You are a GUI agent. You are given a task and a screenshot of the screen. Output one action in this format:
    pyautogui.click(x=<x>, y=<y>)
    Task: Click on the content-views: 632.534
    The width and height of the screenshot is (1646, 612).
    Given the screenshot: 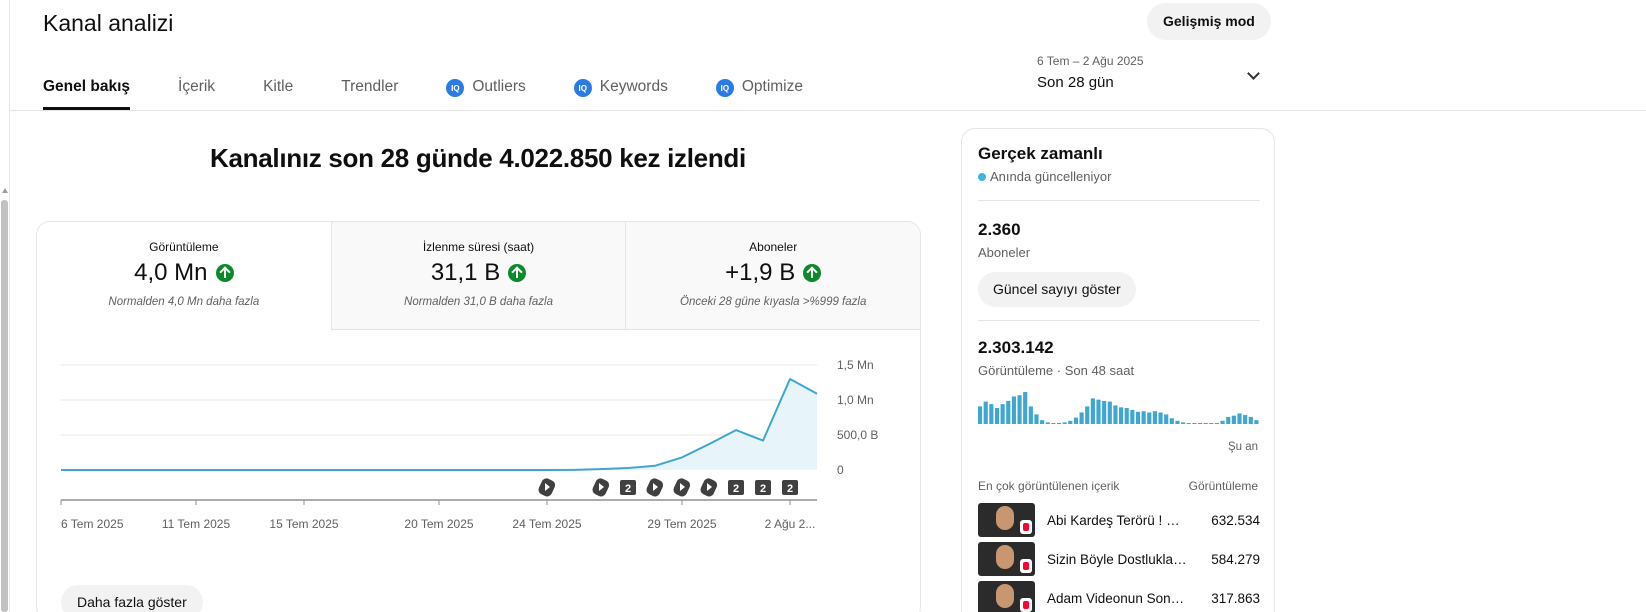 What is the action you would take?
    pyautogui.click(x=1235, y=520)
    